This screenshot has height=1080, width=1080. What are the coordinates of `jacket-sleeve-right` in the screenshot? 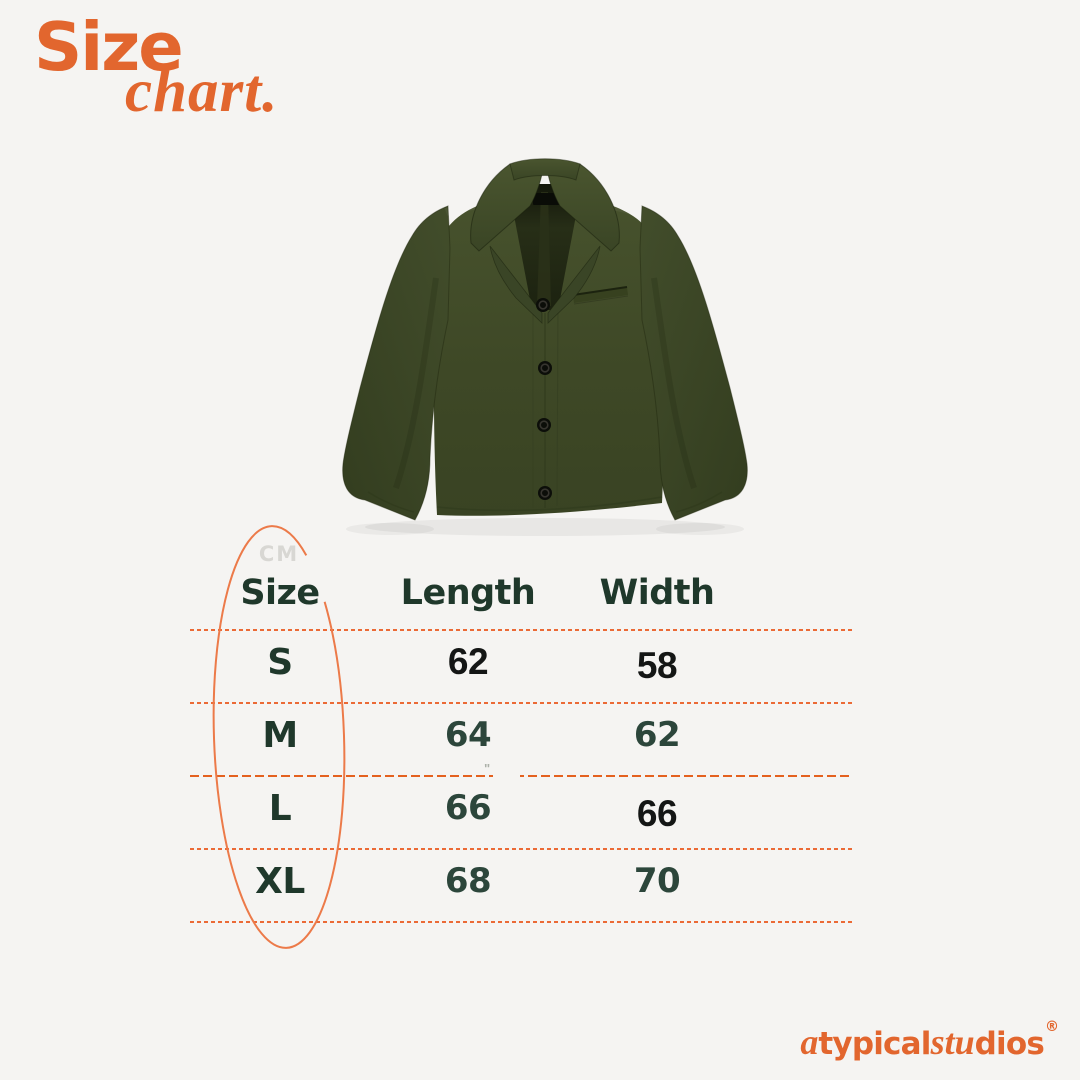 It's located at (693, 363).